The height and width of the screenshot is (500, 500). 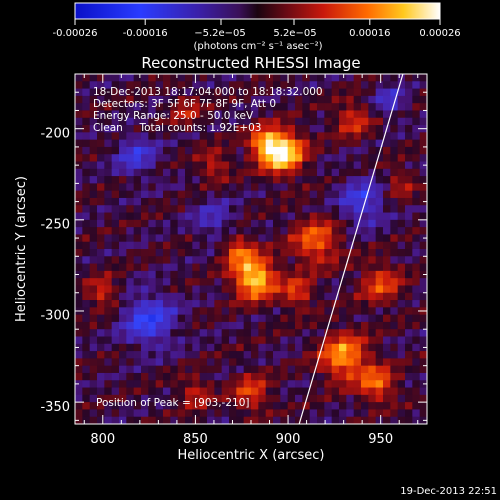 I want to click on colorbar, so click(x=257, y=11).